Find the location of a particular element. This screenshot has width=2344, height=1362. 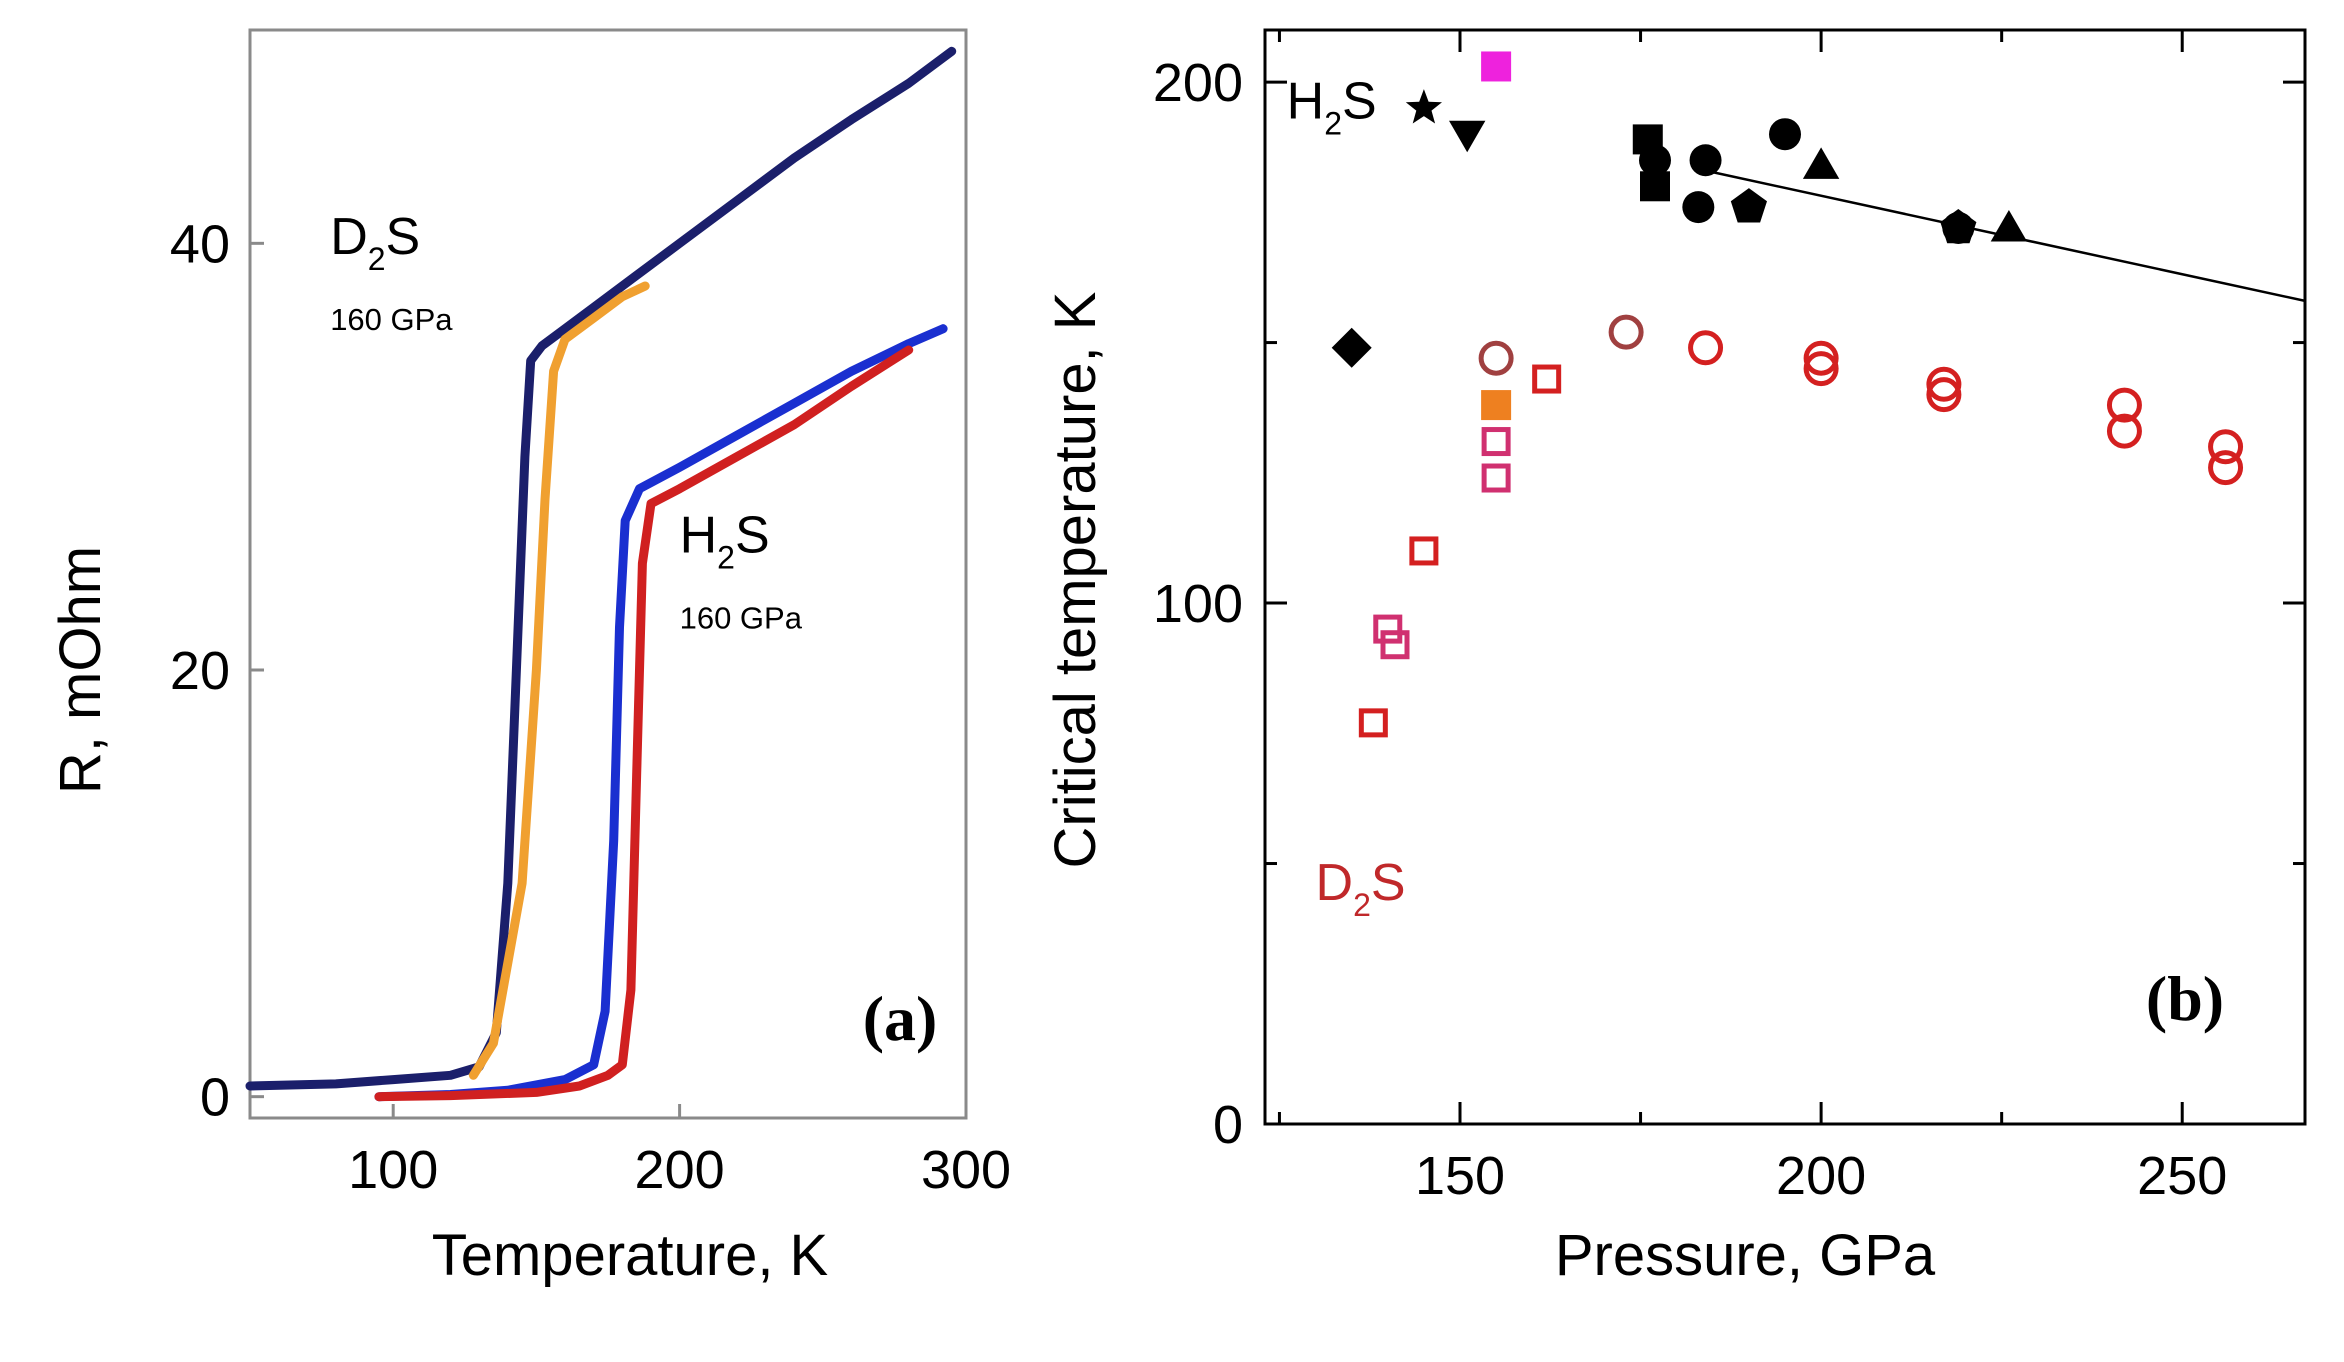

panel-b-annotations-group: H2S D2S is located at coordinates (1346, 498).